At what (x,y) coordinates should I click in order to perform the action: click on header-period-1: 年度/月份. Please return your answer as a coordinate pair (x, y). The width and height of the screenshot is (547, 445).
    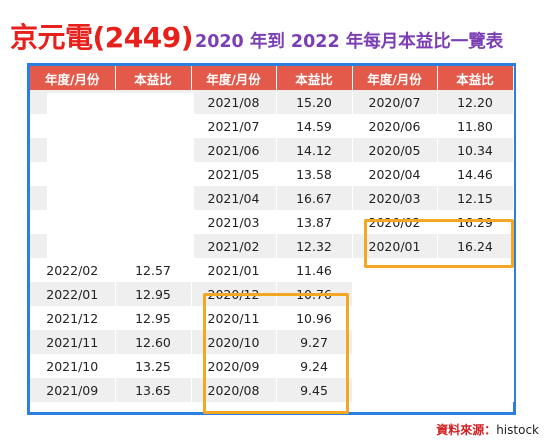
    Looking at the image, I should click on (73, 78).